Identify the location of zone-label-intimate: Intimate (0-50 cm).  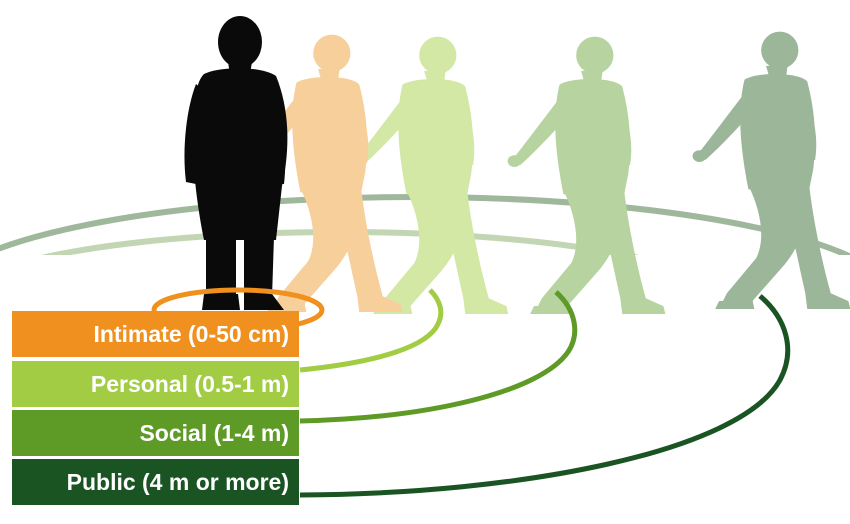
(155, 334).